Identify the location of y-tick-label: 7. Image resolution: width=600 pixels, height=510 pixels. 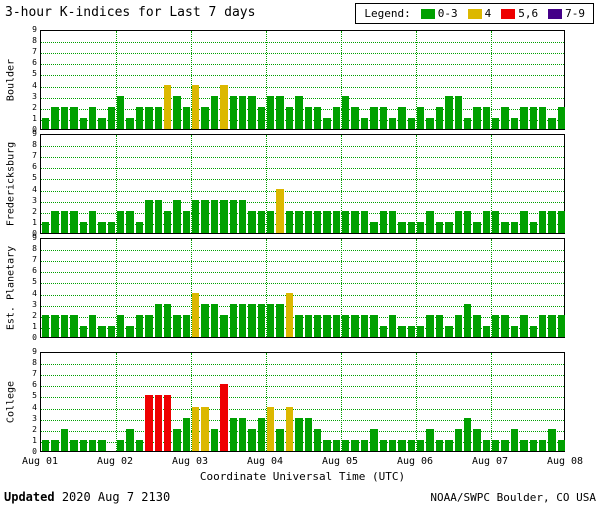
(34, 156).